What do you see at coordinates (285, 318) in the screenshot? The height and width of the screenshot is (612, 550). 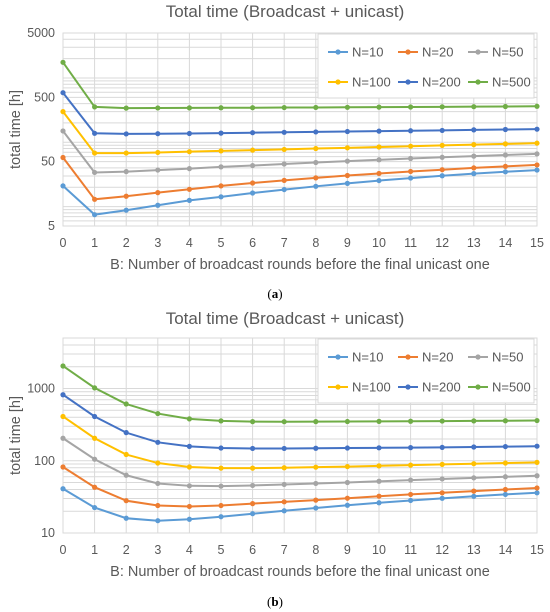 I see `chart-title: Total time (Broadcast + unicast)` at bounding box center [285, 318].